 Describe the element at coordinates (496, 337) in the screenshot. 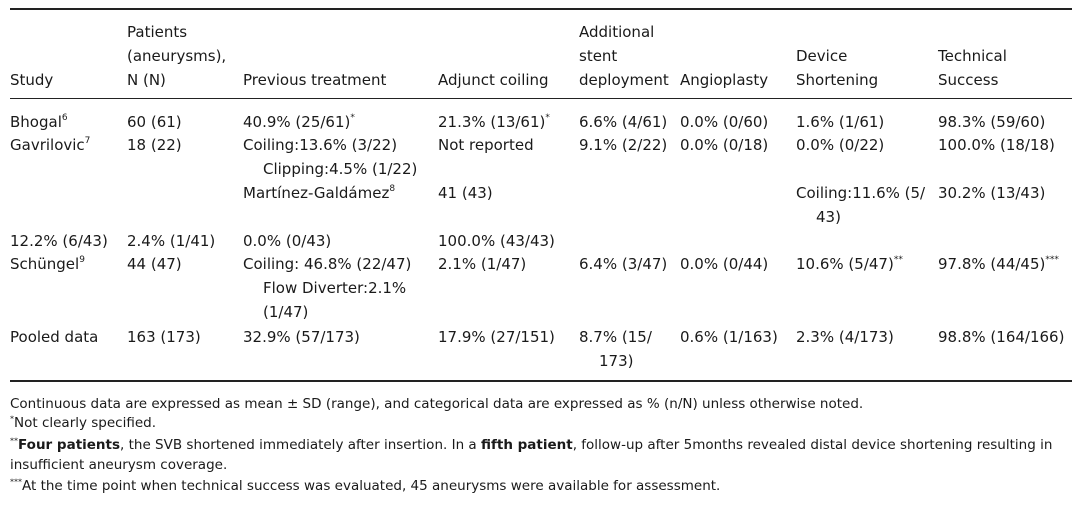

I see `adjunct-coiling-cell: 17.9% (27/151)` at that location.